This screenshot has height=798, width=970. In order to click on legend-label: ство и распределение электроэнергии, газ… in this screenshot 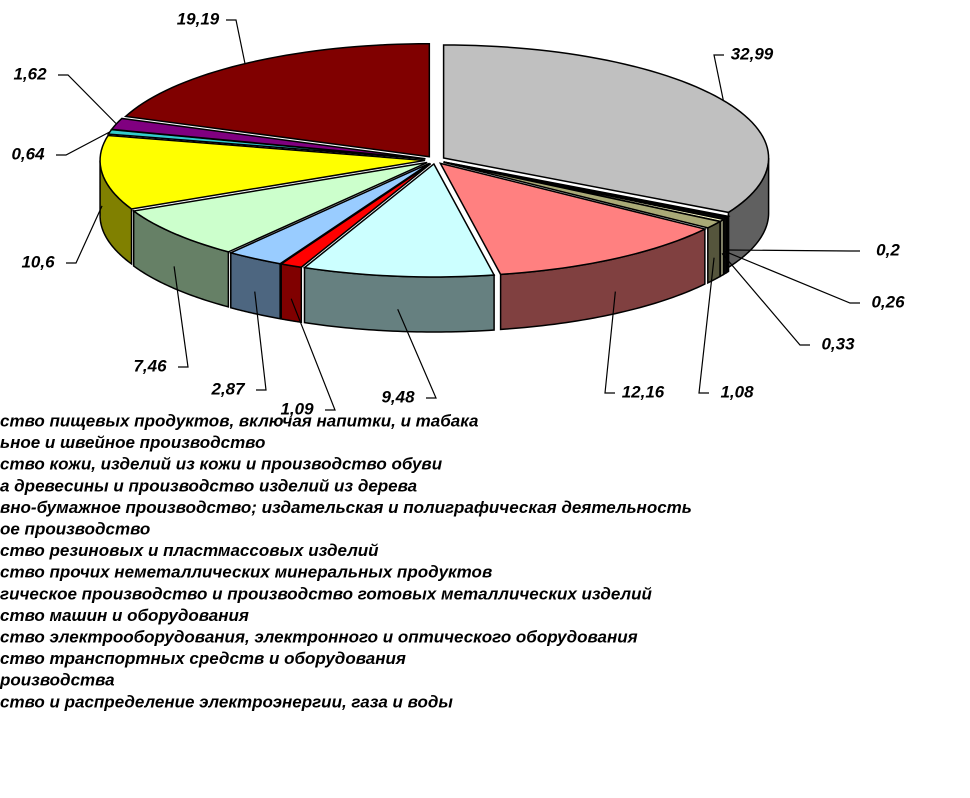, I will do `click(226, 701)`.